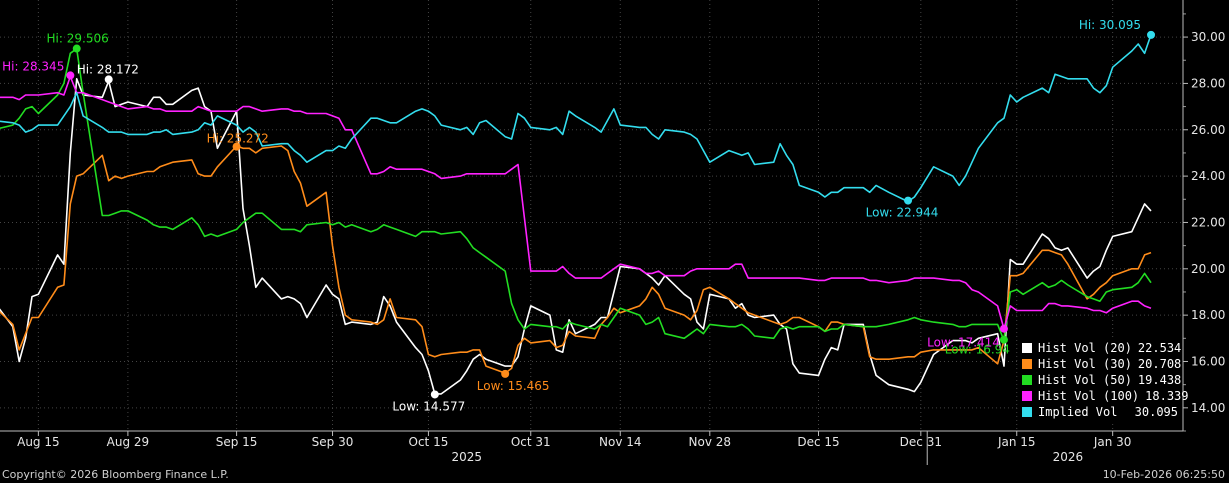 The image size is (1229, 483). Describe the element at coordinates (1159, 348) in the screenshot. I see `legend-last-value: 22.534` at that location.